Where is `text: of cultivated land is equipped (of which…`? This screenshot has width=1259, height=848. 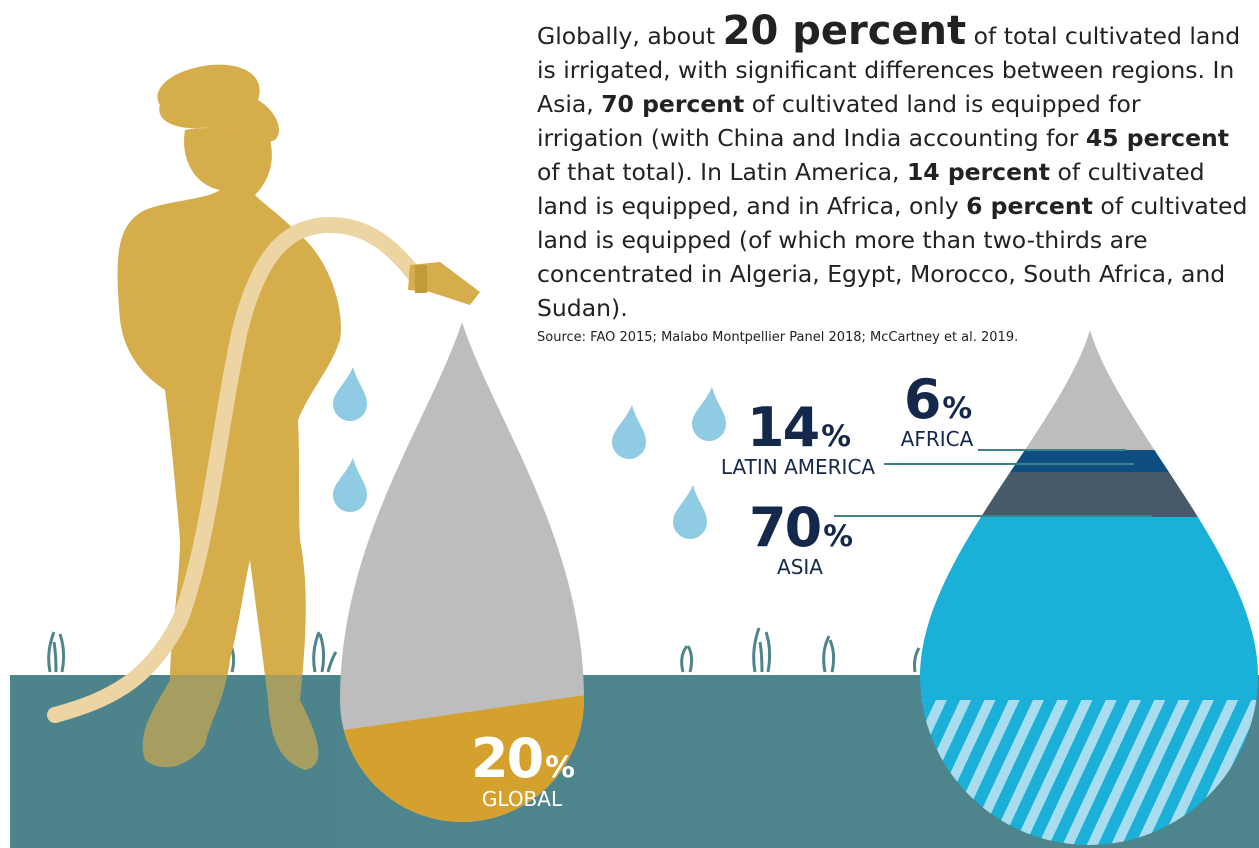 text: of cultivated land is equipped (of which… is located at coordinates (892, 257).